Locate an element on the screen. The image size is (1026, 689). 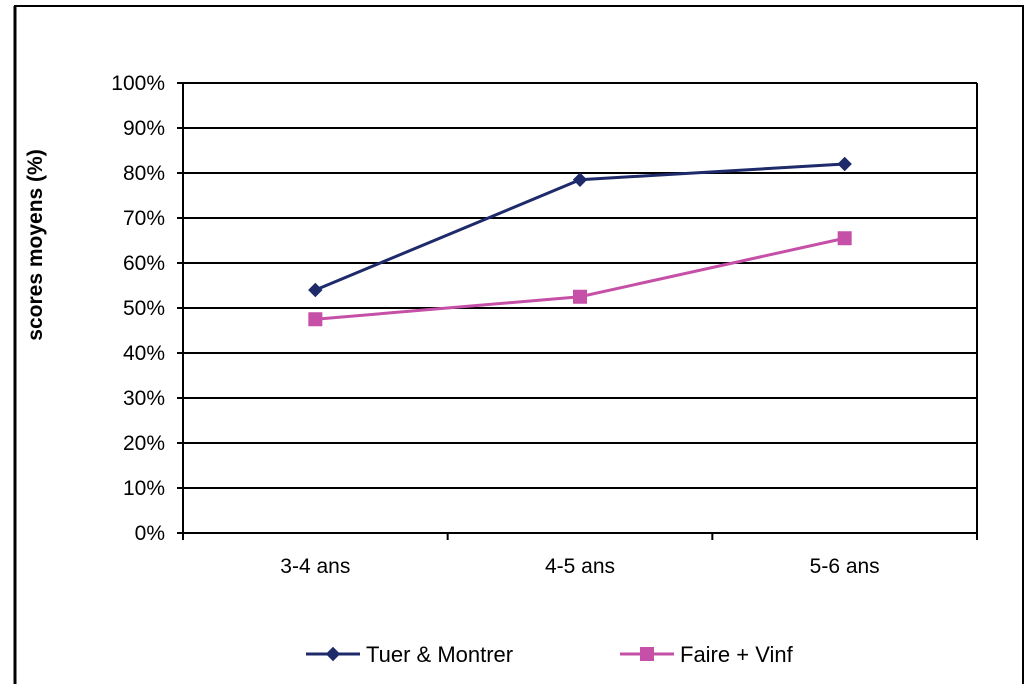
y-tick-labels: 0% 10% 20% 30% 40% 50% 60% 70% 80% 90% 100% is located at coordinates (138, 308).